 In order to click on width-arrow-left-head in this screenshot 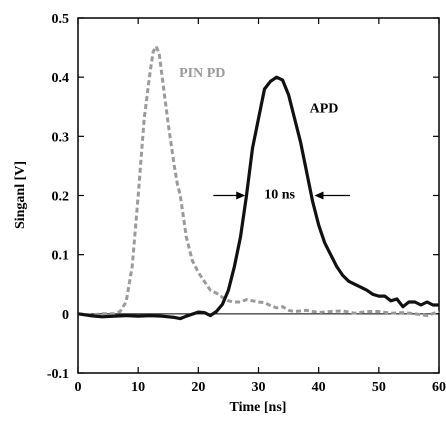, I will do `click(241, 195)`.